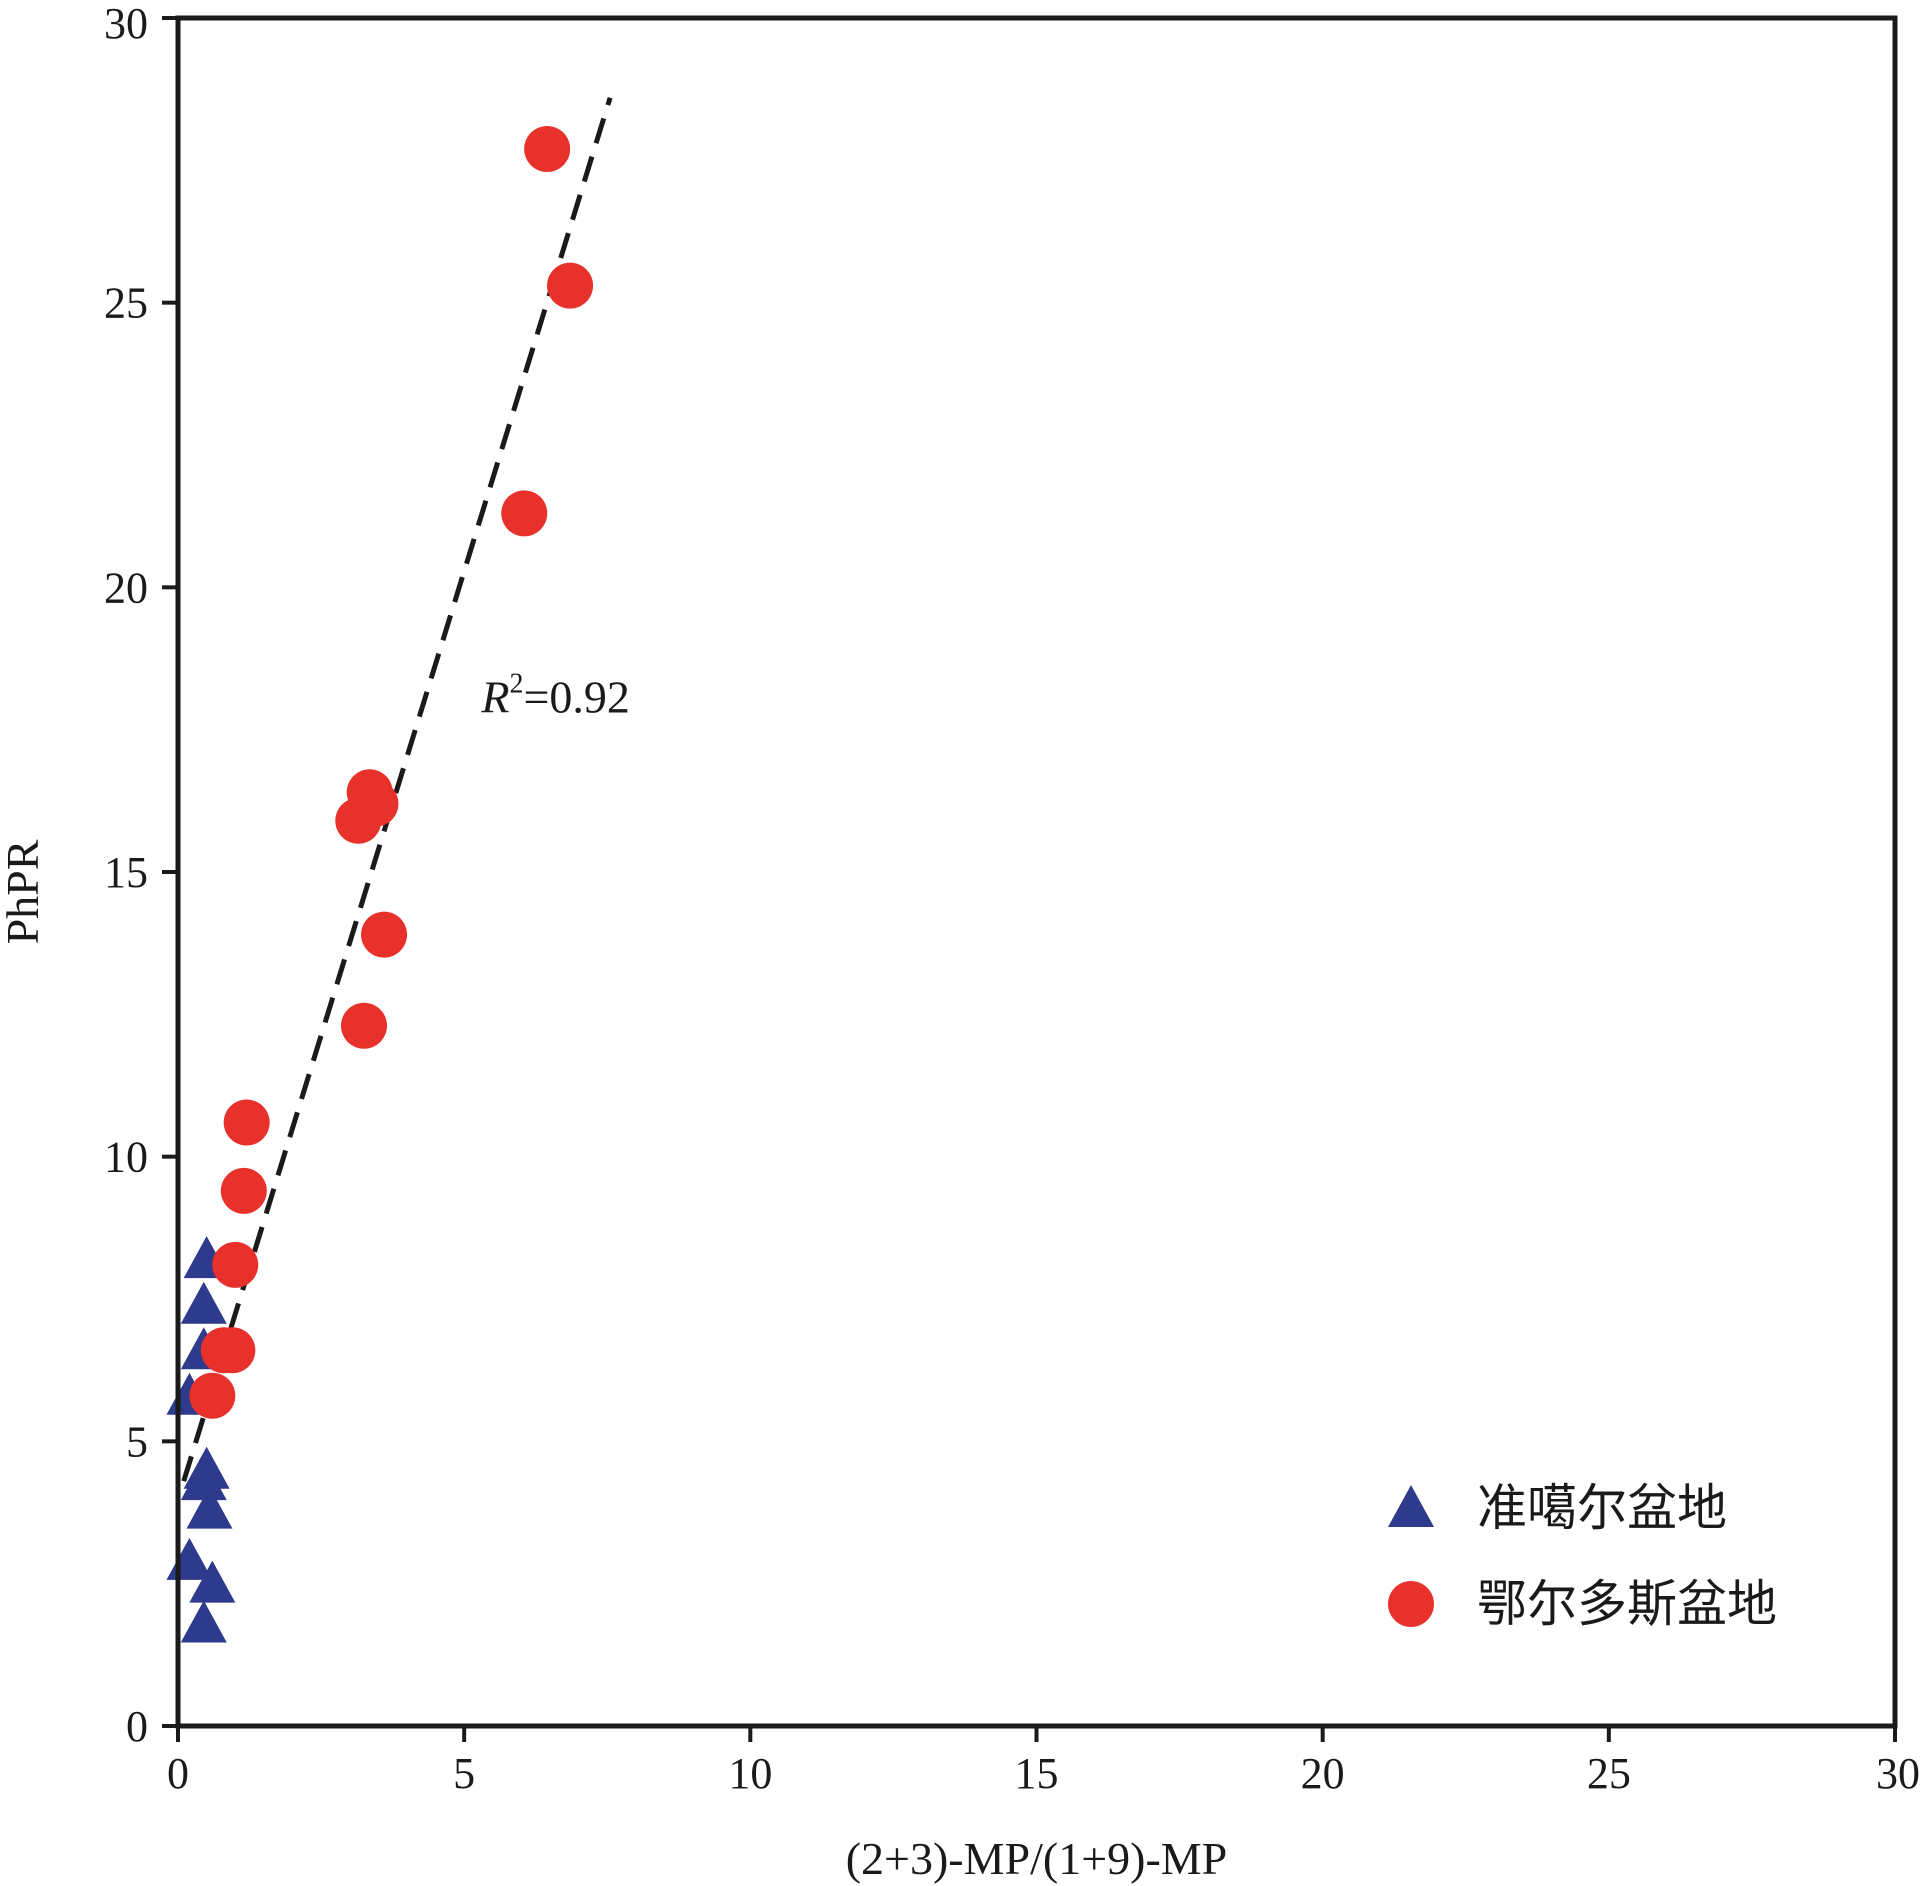 The height and width of the screenshot is (1886, 1920). I want to click on x-tick-label-10: 10, so click(750, 1773).